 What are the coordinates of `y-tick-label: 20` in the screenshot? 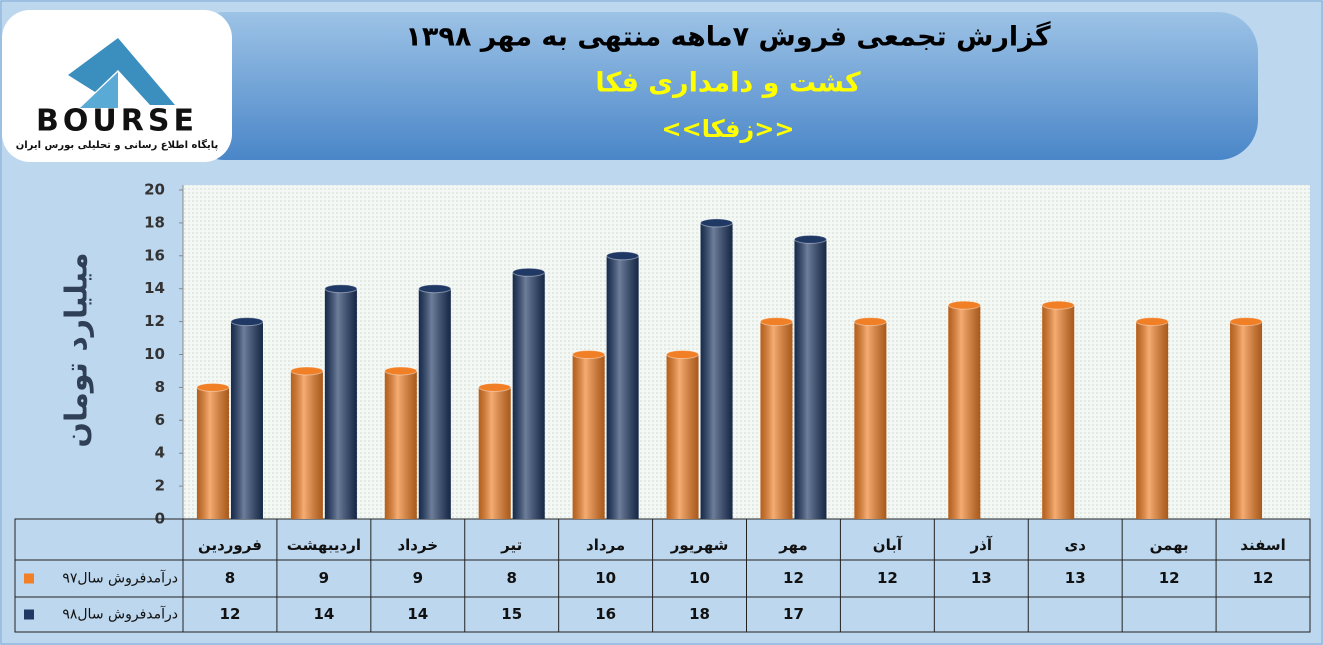 It's located at (154, 190).